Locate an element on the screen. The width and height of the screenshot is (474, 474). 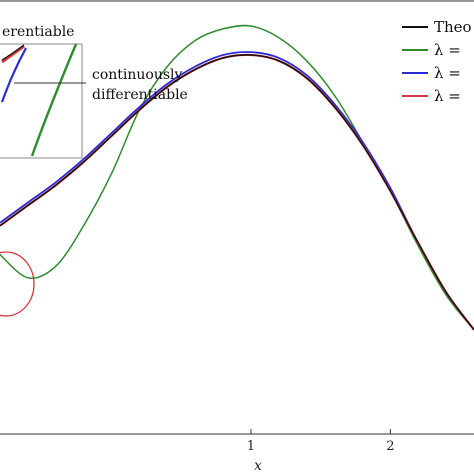
inset-green-curve is located at coordinates (54, 100).